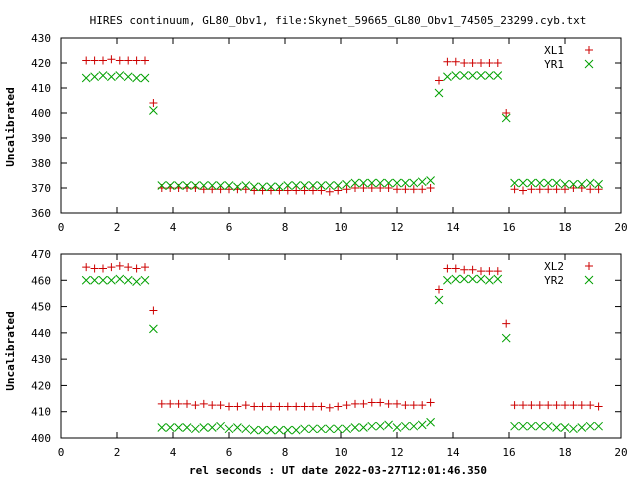 The width and height of the screenshot is (640, 480). Describe the element at coordinates (554, 50) in the screenshot. I see `legend-label-xl1: XL1` at that location.